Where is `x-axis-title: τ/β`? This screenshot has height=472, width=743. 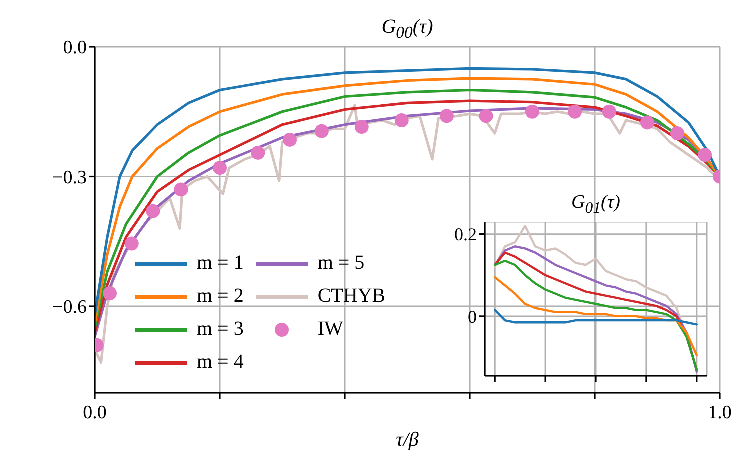
x-axis-title: τ/β is located at coordinates (407, 440).